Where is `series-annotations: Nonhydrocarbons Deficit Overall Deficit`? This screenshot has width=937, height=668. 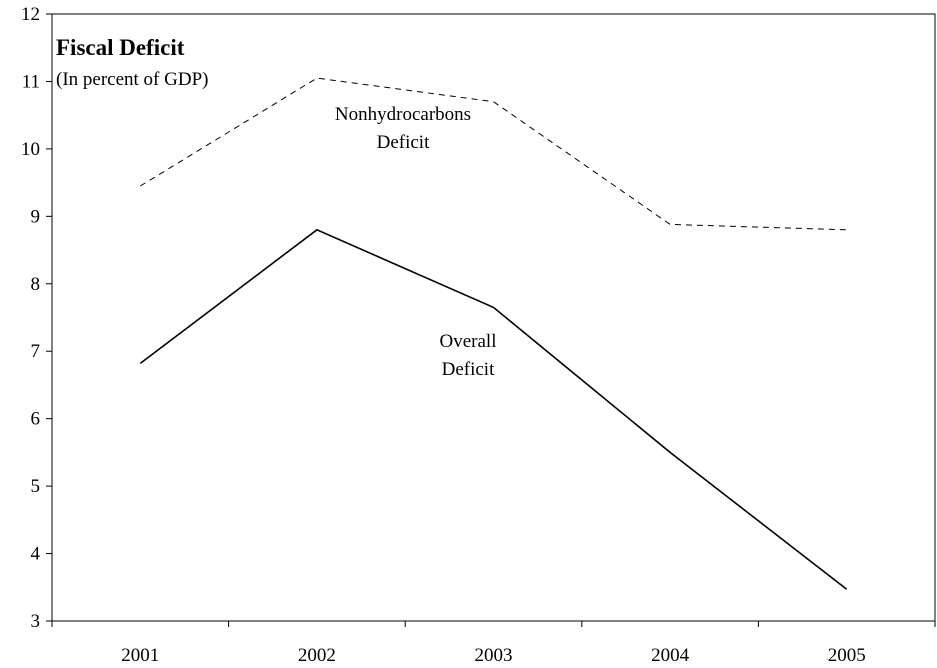
series-annotations: Nonhydrocarbons Deficit Overall Deficit is located at coordinates (416, 242).